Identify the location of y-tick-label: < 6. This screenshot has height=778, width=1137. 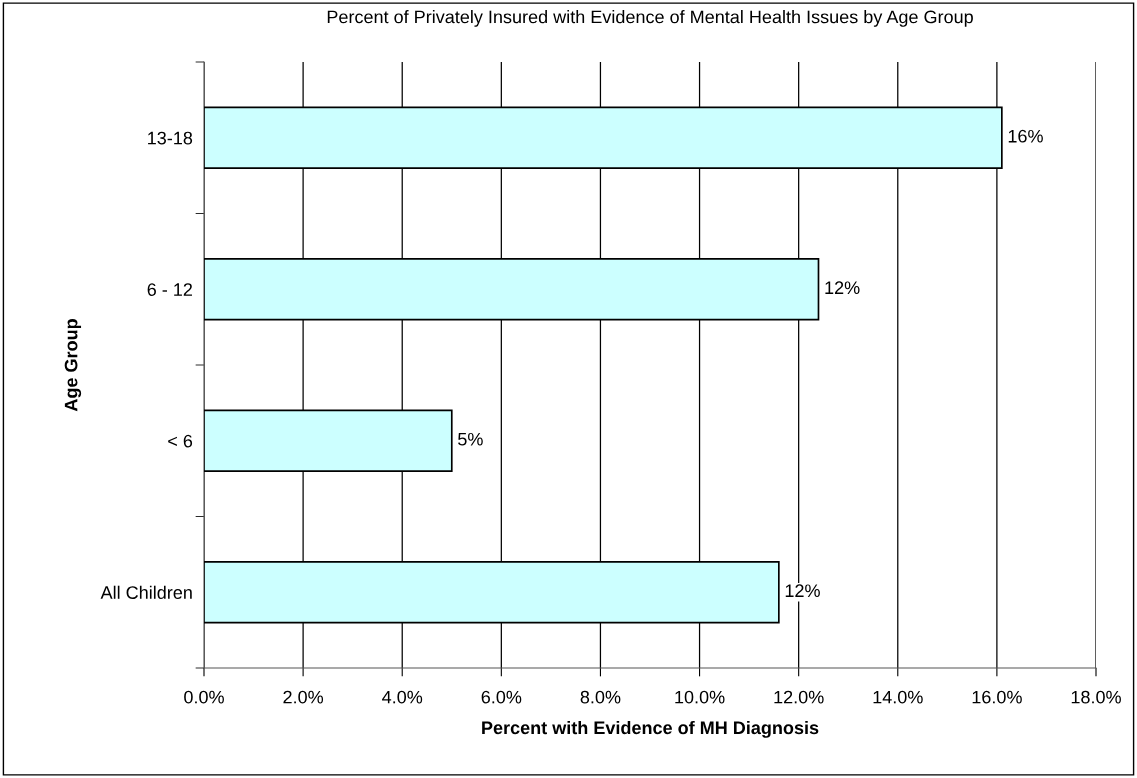
(180, 441).